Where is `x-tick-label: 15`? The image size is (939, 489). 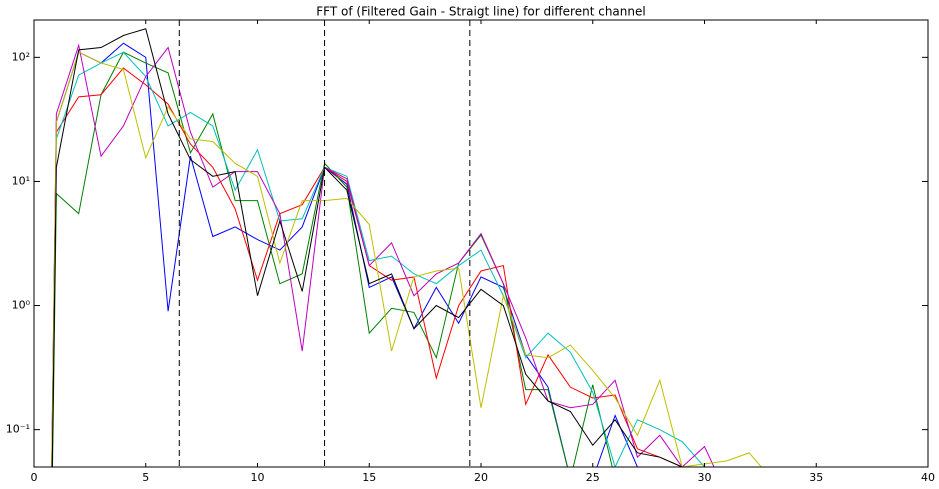
x-tick-label: 15 is located at coordinates (369, 477).